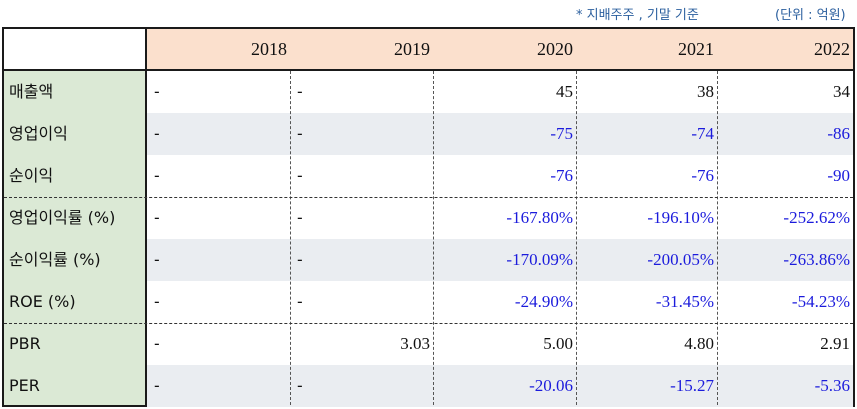 This screenshot has width=857, height=409. What do you see at coordinates (680, 259) in the screenshot?
I see `table-cell: -200.05%` at bounding box center [680, 259].